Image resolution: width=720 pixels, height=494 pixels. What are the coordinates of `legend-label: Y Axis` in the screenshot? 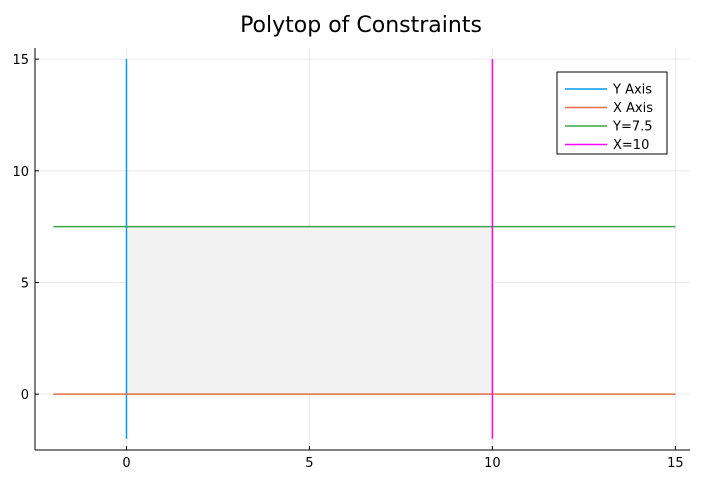 It's located at (632, 90).